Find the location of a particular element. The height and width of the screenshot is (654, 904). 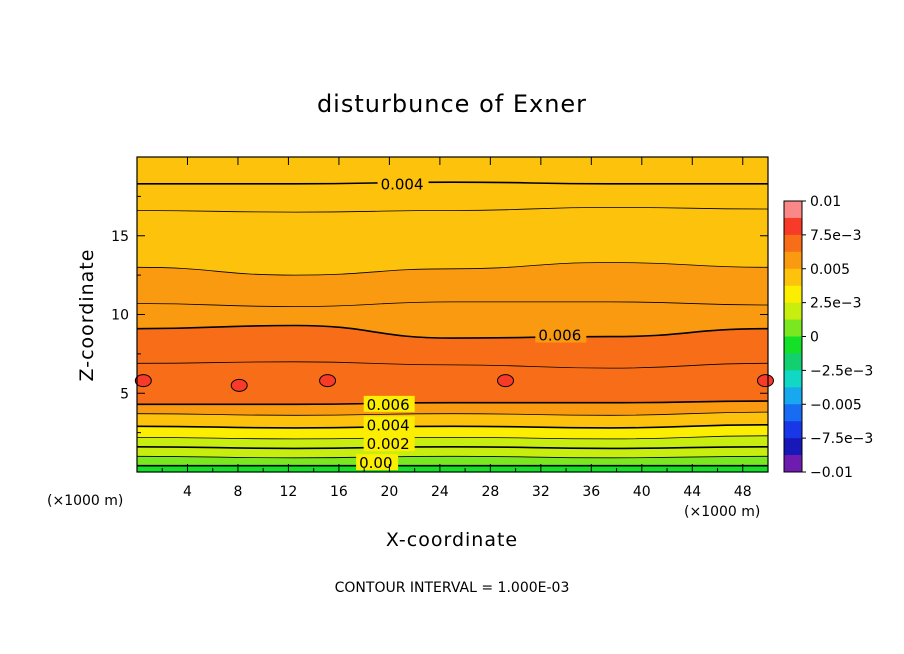

contour-interval-note: CONTOUR INTERVAL = 1.000E-03 is located at coordinates (452, 588).